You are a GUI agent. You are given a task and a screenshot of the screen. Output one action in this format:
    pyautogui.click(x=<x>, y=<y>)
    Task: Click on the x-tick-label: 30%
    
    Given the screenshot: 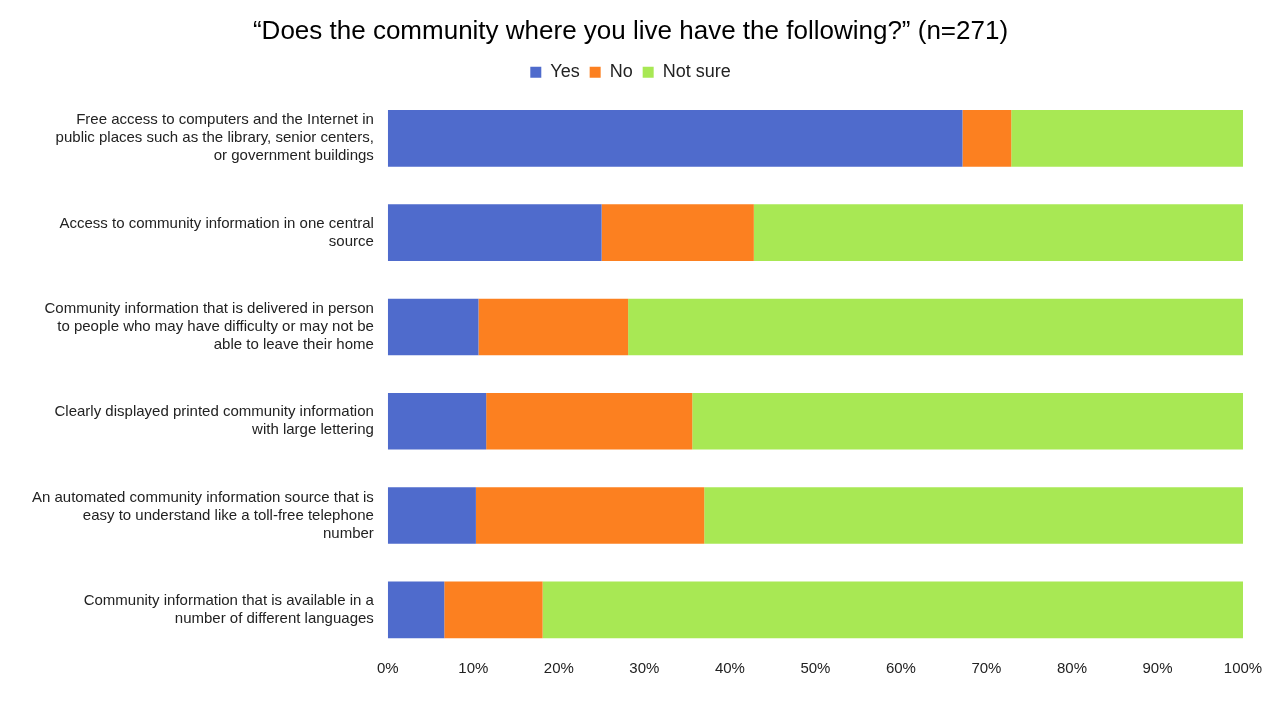 What is the action you would take?
    pyautogui.click(x=644, y=668)
    